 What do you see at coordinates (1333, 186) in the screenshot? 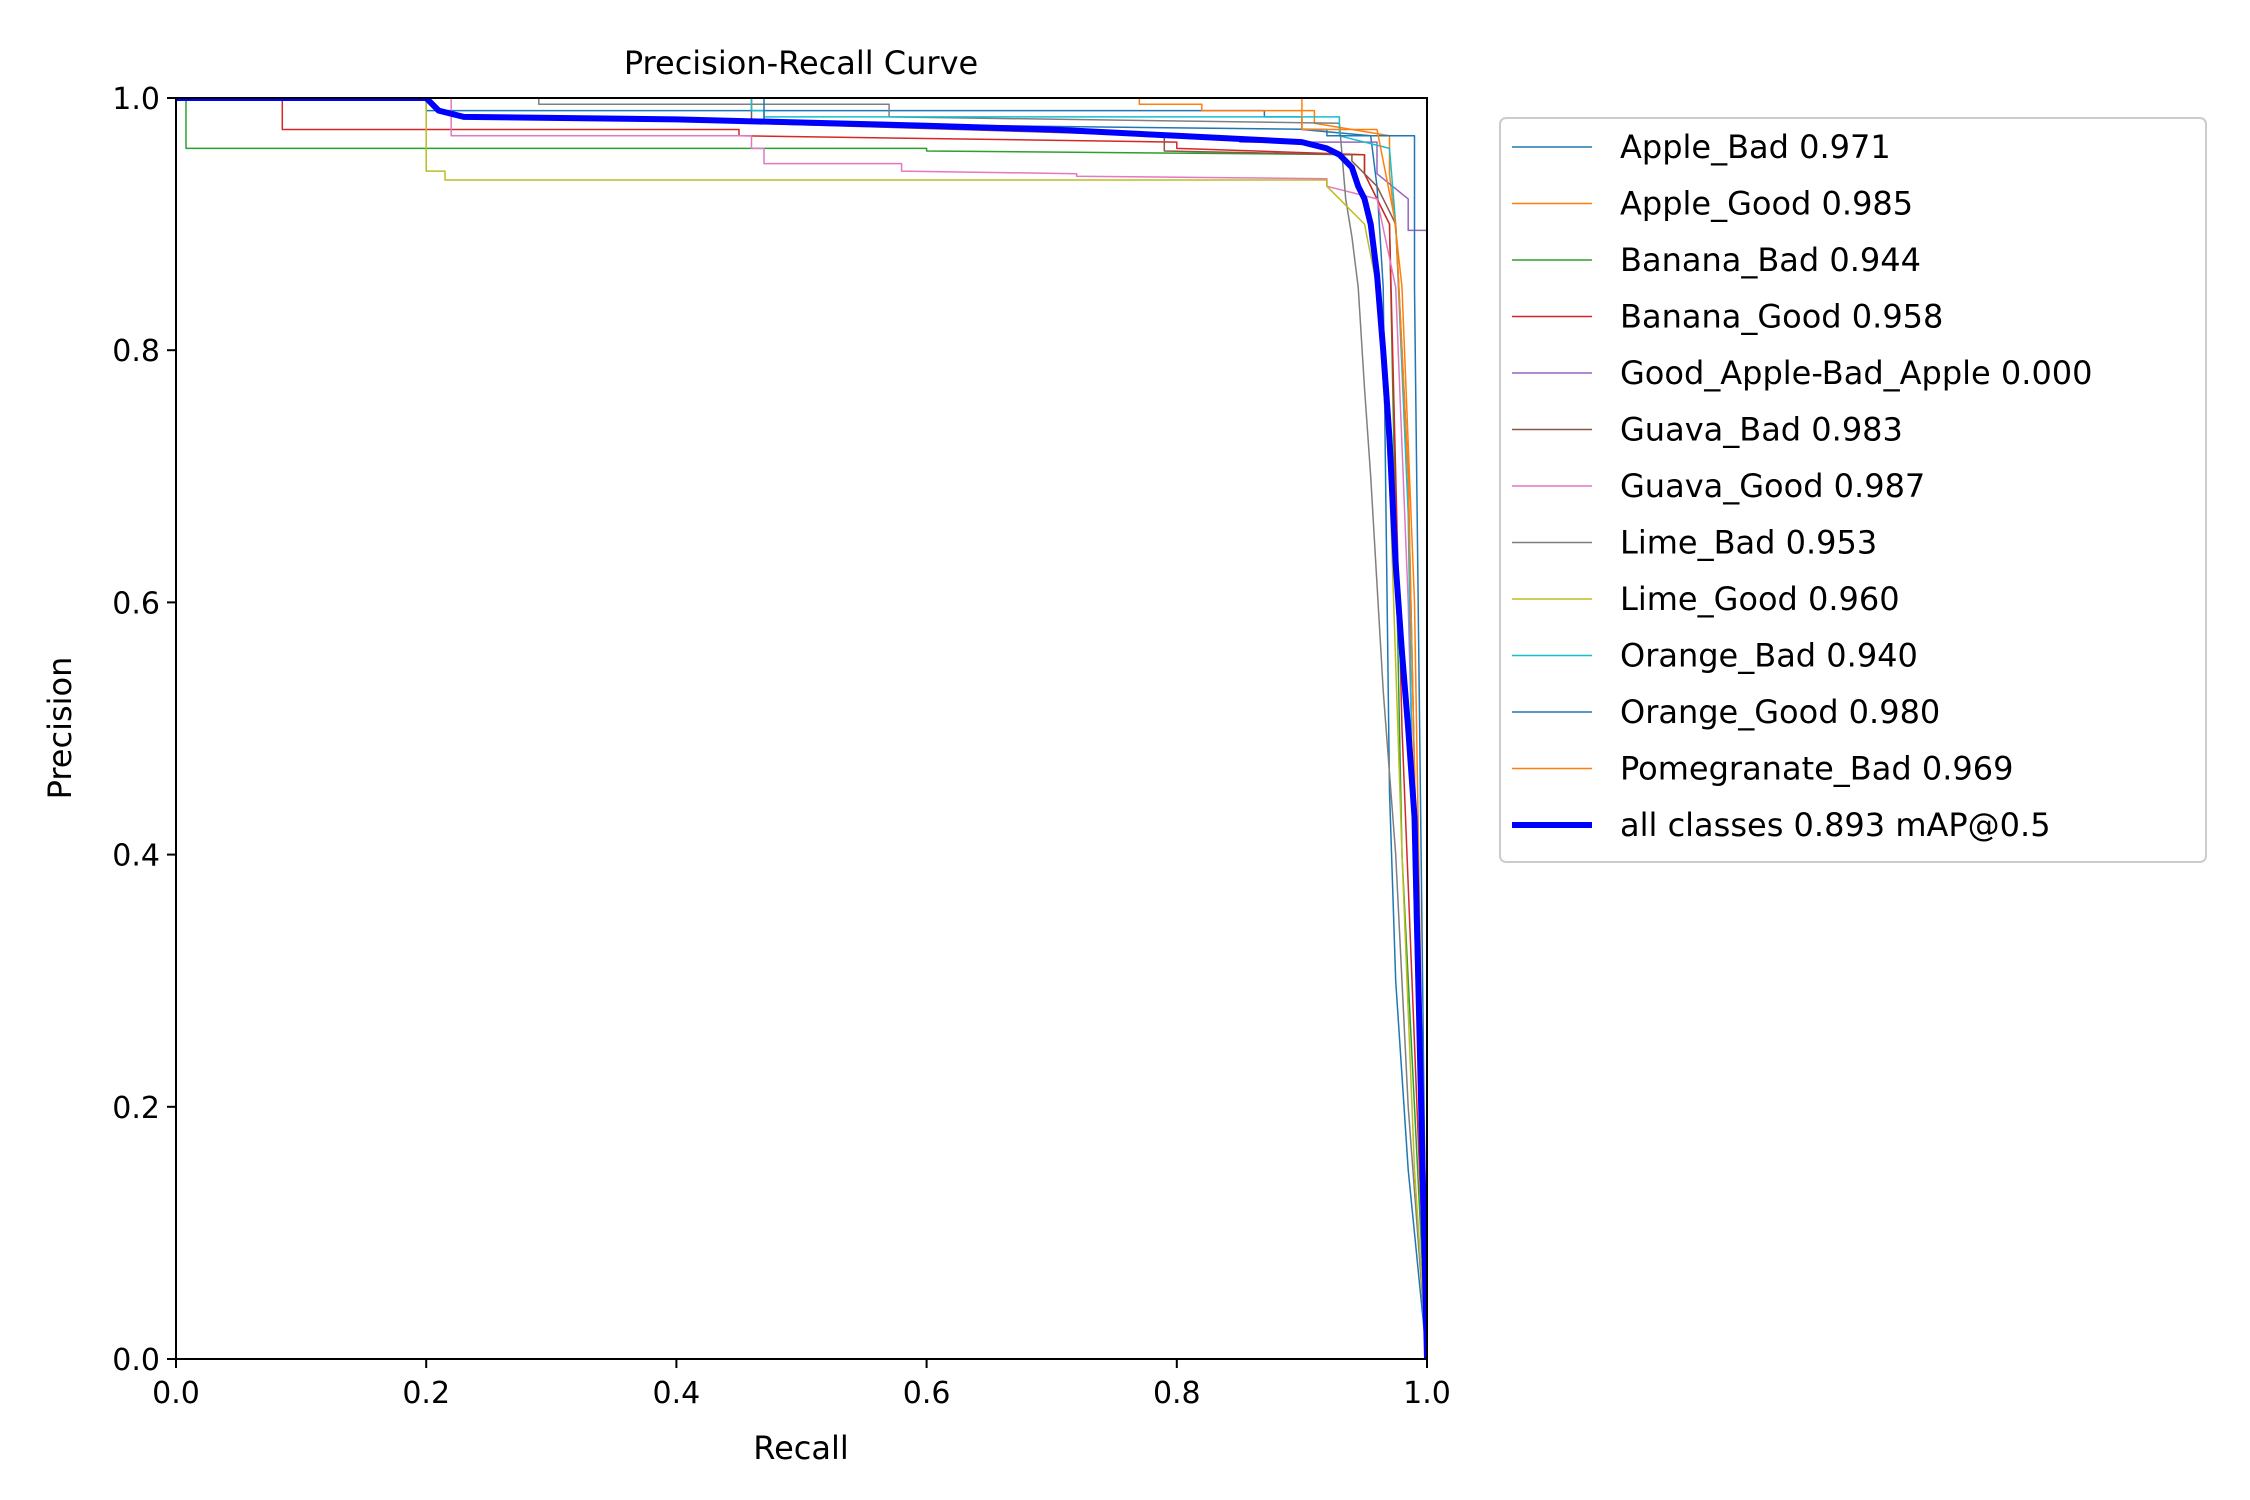
I see `series-line-good-apple-bad-apple` at bounding box center [1333, 186].